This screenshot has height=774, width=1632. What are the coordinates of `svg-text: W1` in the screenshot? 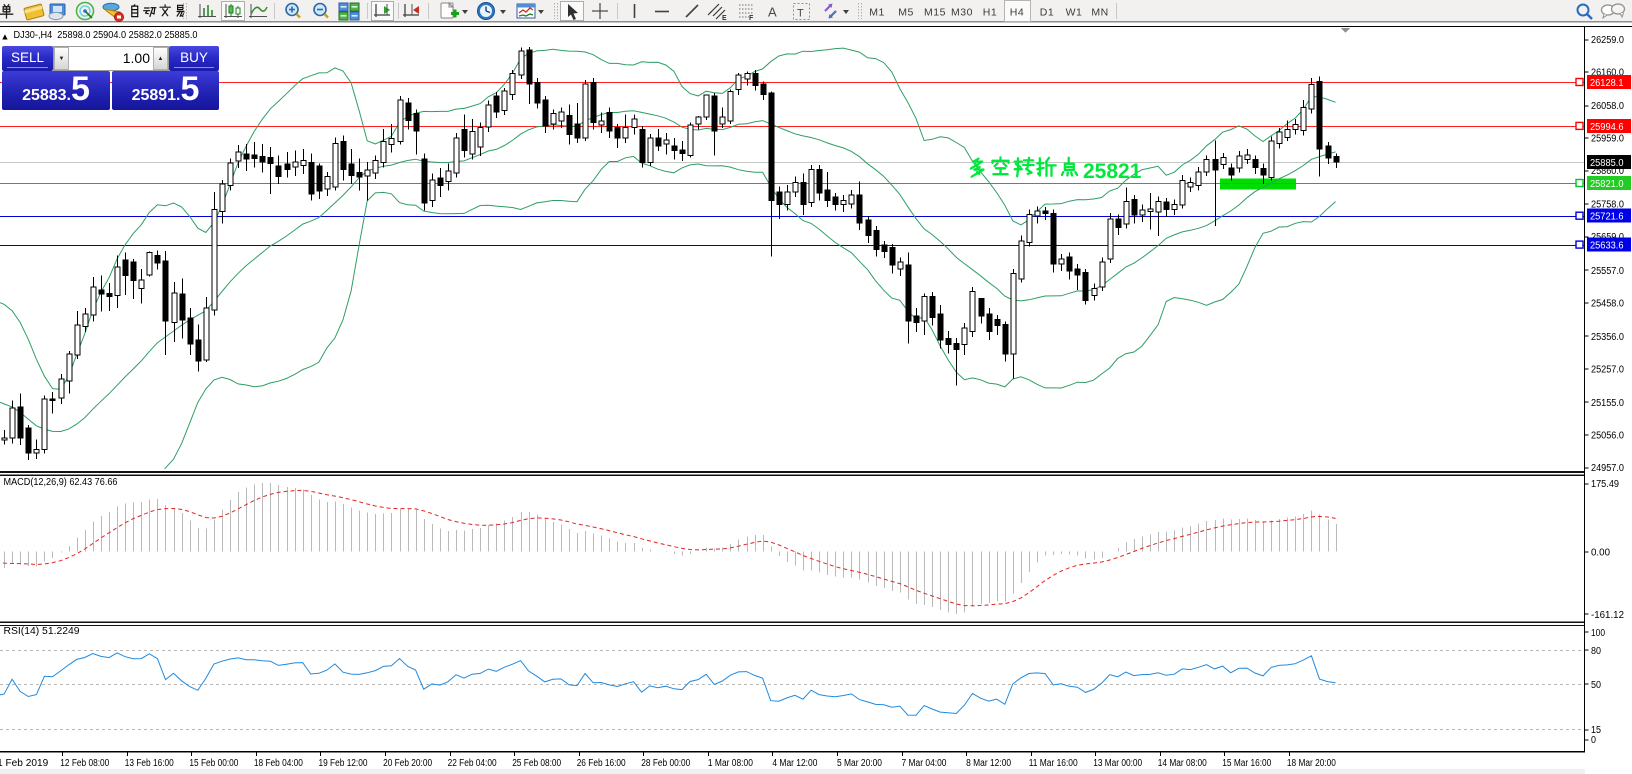 It's located at (1074, 13).